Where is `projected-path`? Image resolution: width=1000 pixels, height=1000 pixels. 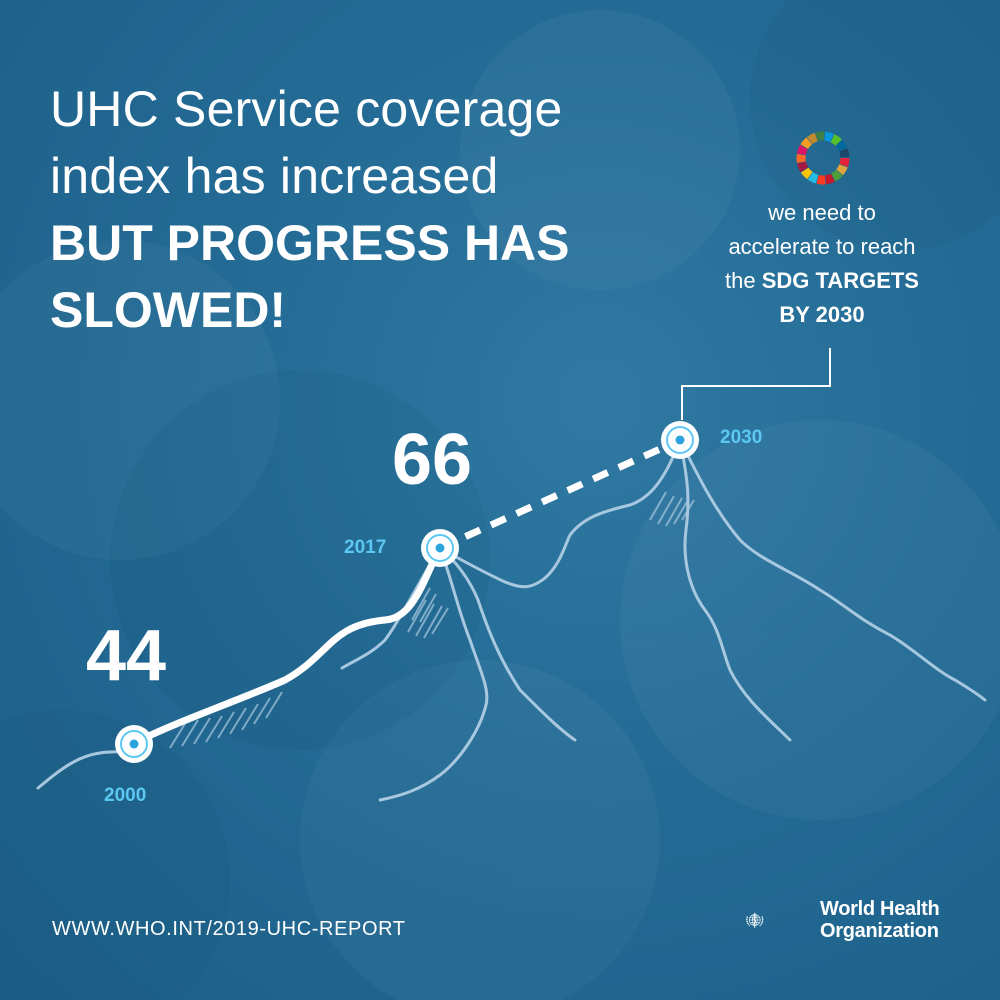
projected-path is located at coordinates (560, 494).